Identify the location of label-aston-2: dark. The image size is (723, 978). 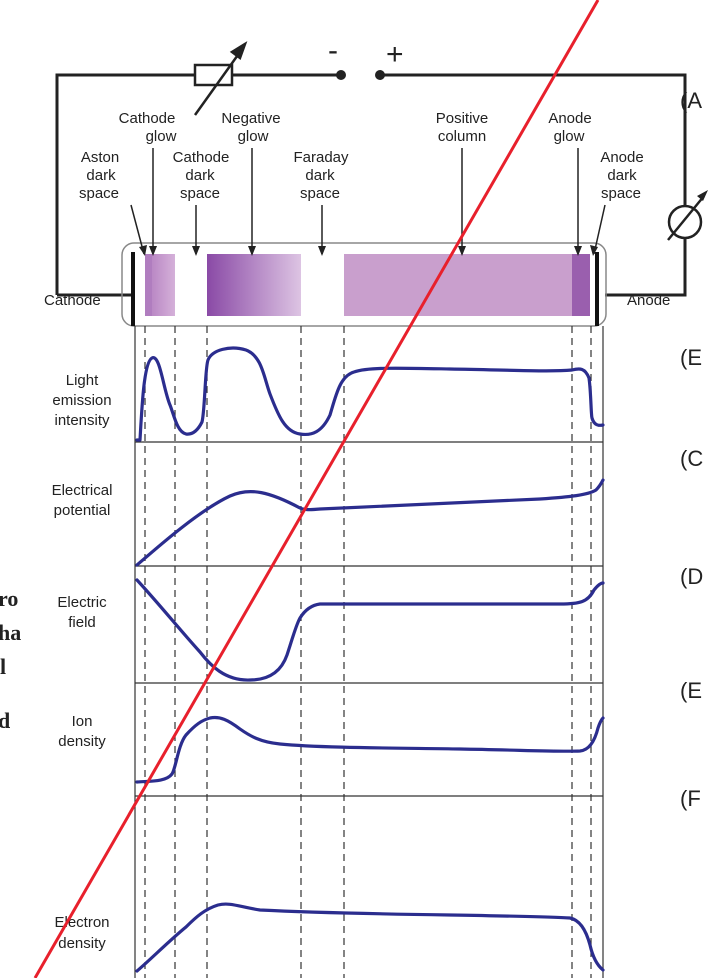
(101, 175).